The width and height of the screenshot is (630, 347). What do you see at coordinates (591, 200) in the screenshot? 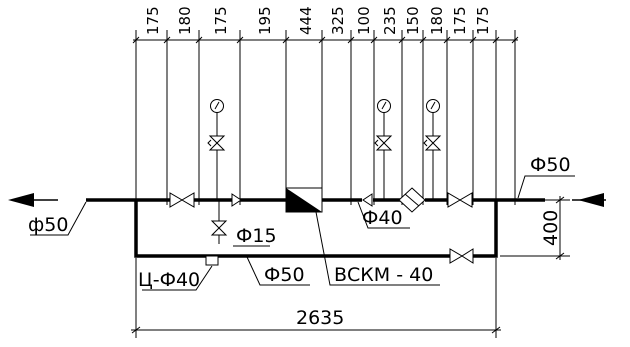
I see `inlet-arrow-icon` at bounding box center [591, 200].